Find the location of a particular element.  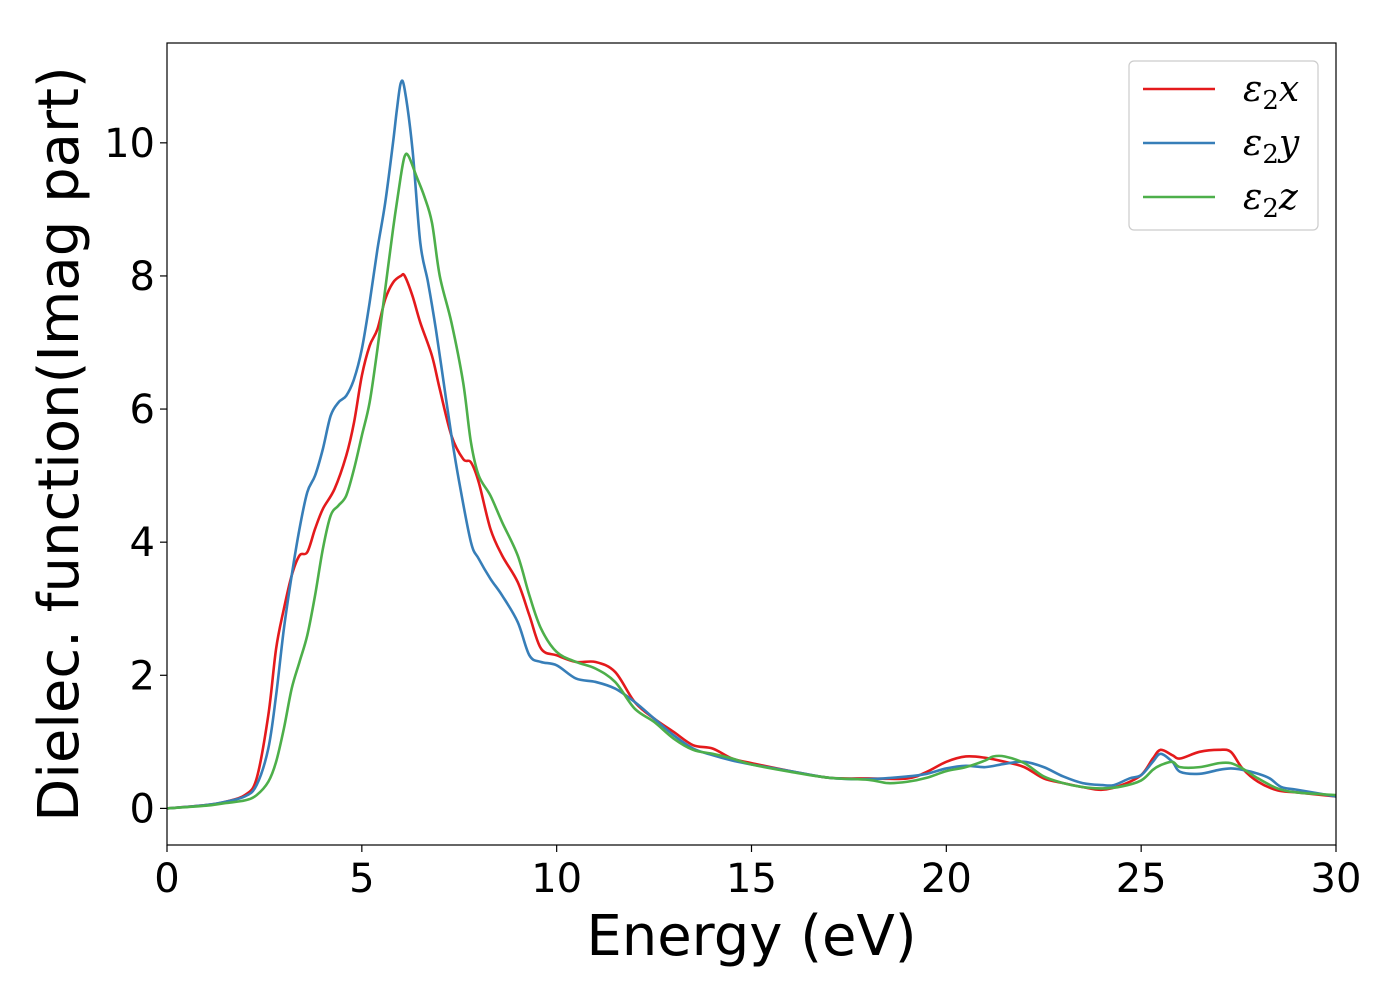

legend: ε2x ε2y ε2z is located at coordinates (1223, 145).